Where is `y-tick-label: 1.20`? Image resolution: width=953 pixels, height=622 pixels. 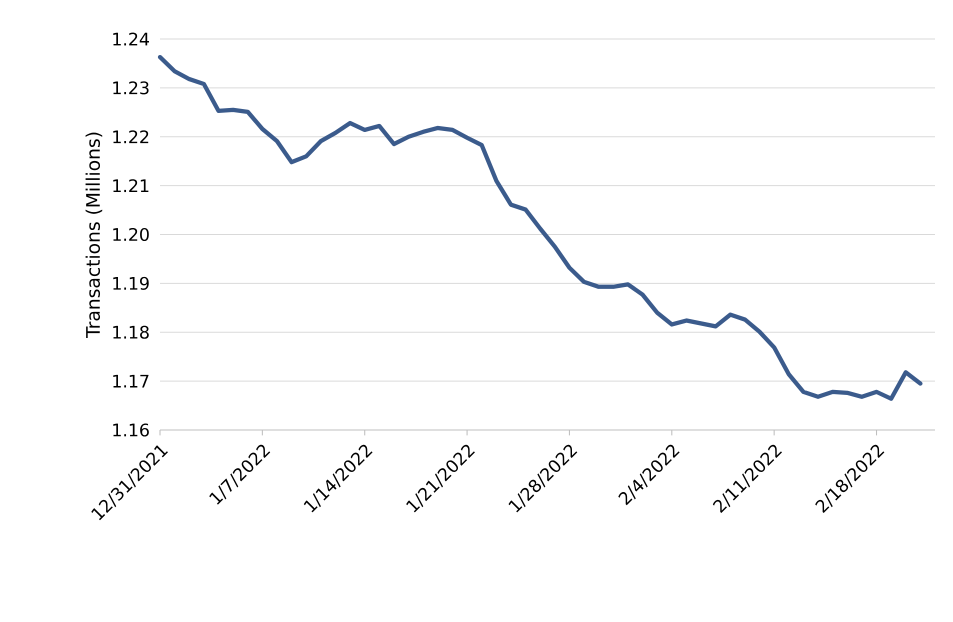 y-tick-label: 1.20 is located at coordinates (131, 235).